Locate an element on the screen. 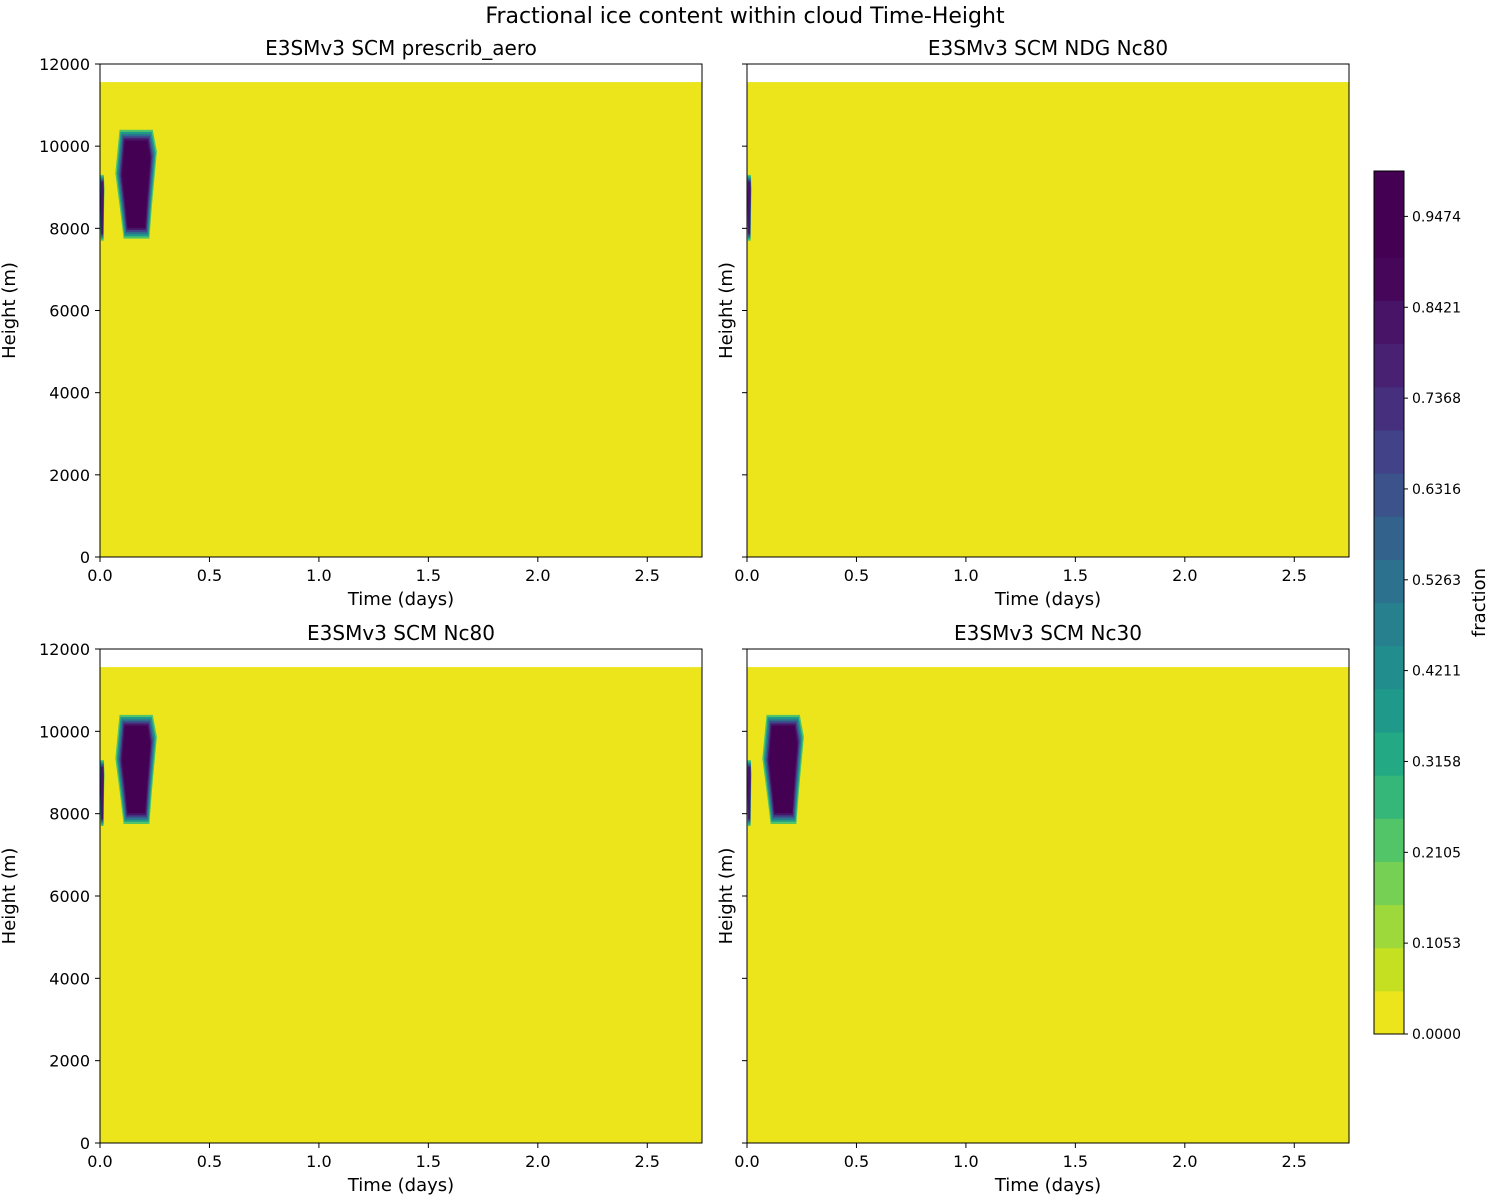 This screenshot has height=1200, width=1500. panel-title: E3SMv3 SCM Nc30 is located at coordinates (1048, 633).